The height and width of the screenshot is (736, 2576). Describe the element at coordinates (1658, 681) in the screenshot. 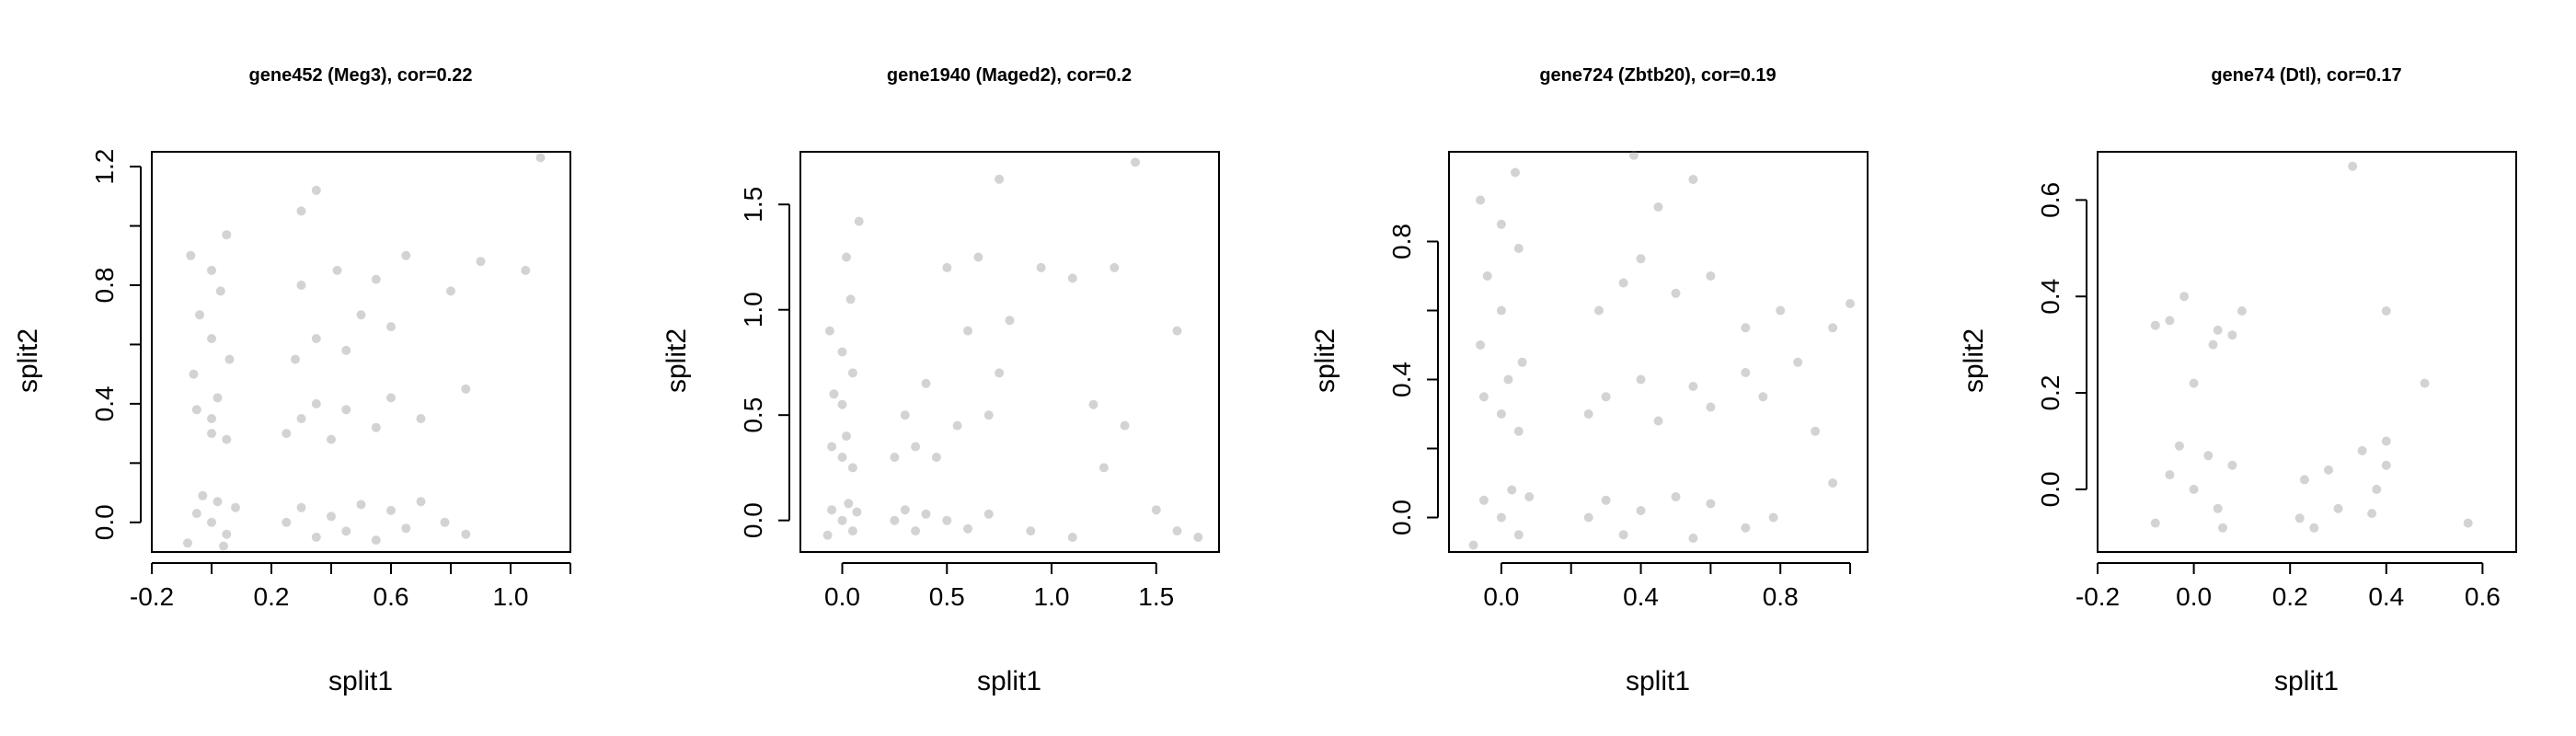

I see `x-axis-label: split1` at that location.